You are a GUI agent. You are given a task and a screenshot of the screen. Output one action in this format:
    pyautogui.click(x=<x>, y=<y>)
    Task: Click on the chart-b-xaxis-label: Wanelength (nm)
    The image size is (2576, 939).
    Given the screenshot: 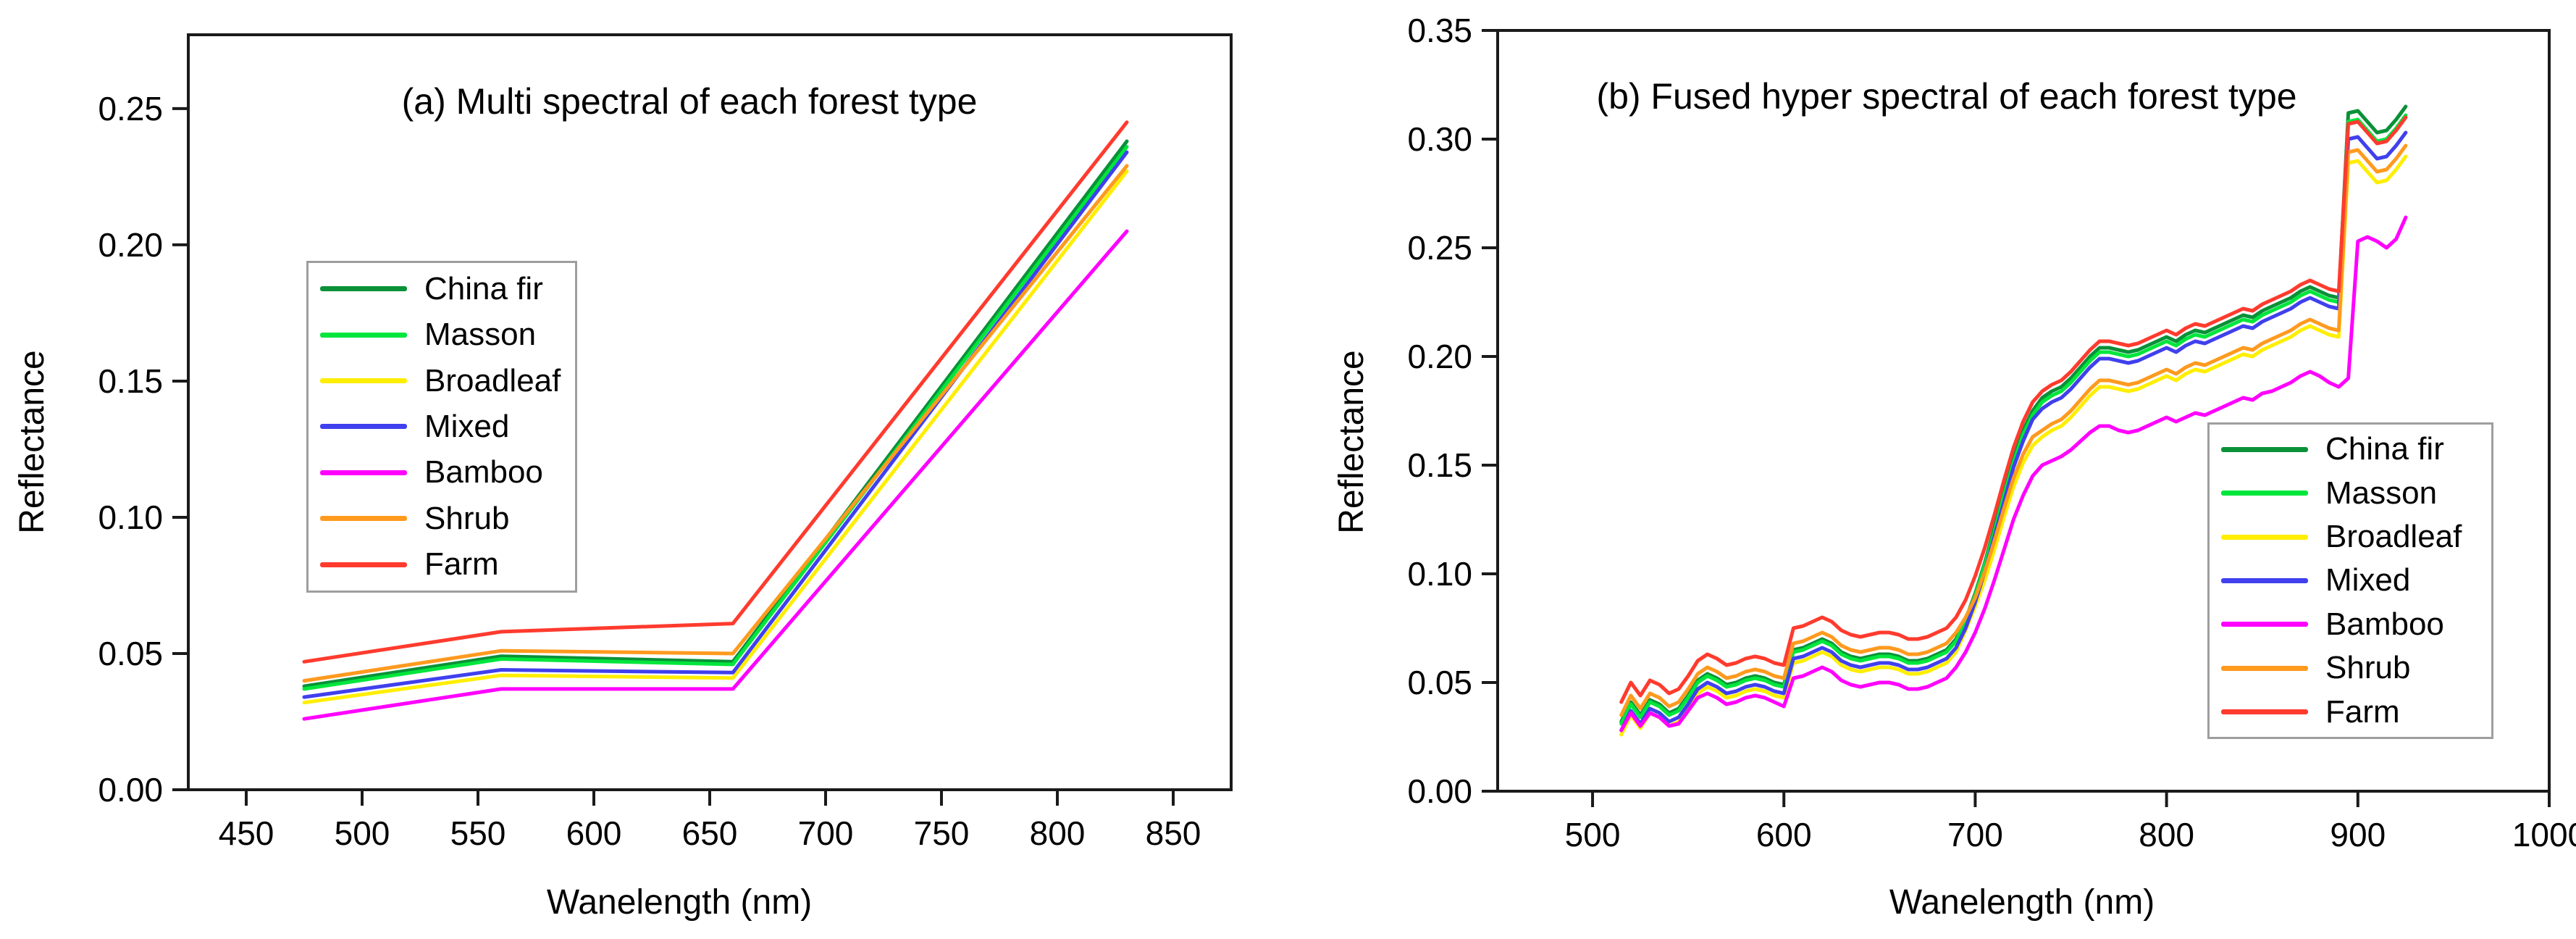 What is the action you would take?
    pyautogui.click(x=2022, y=902)
    